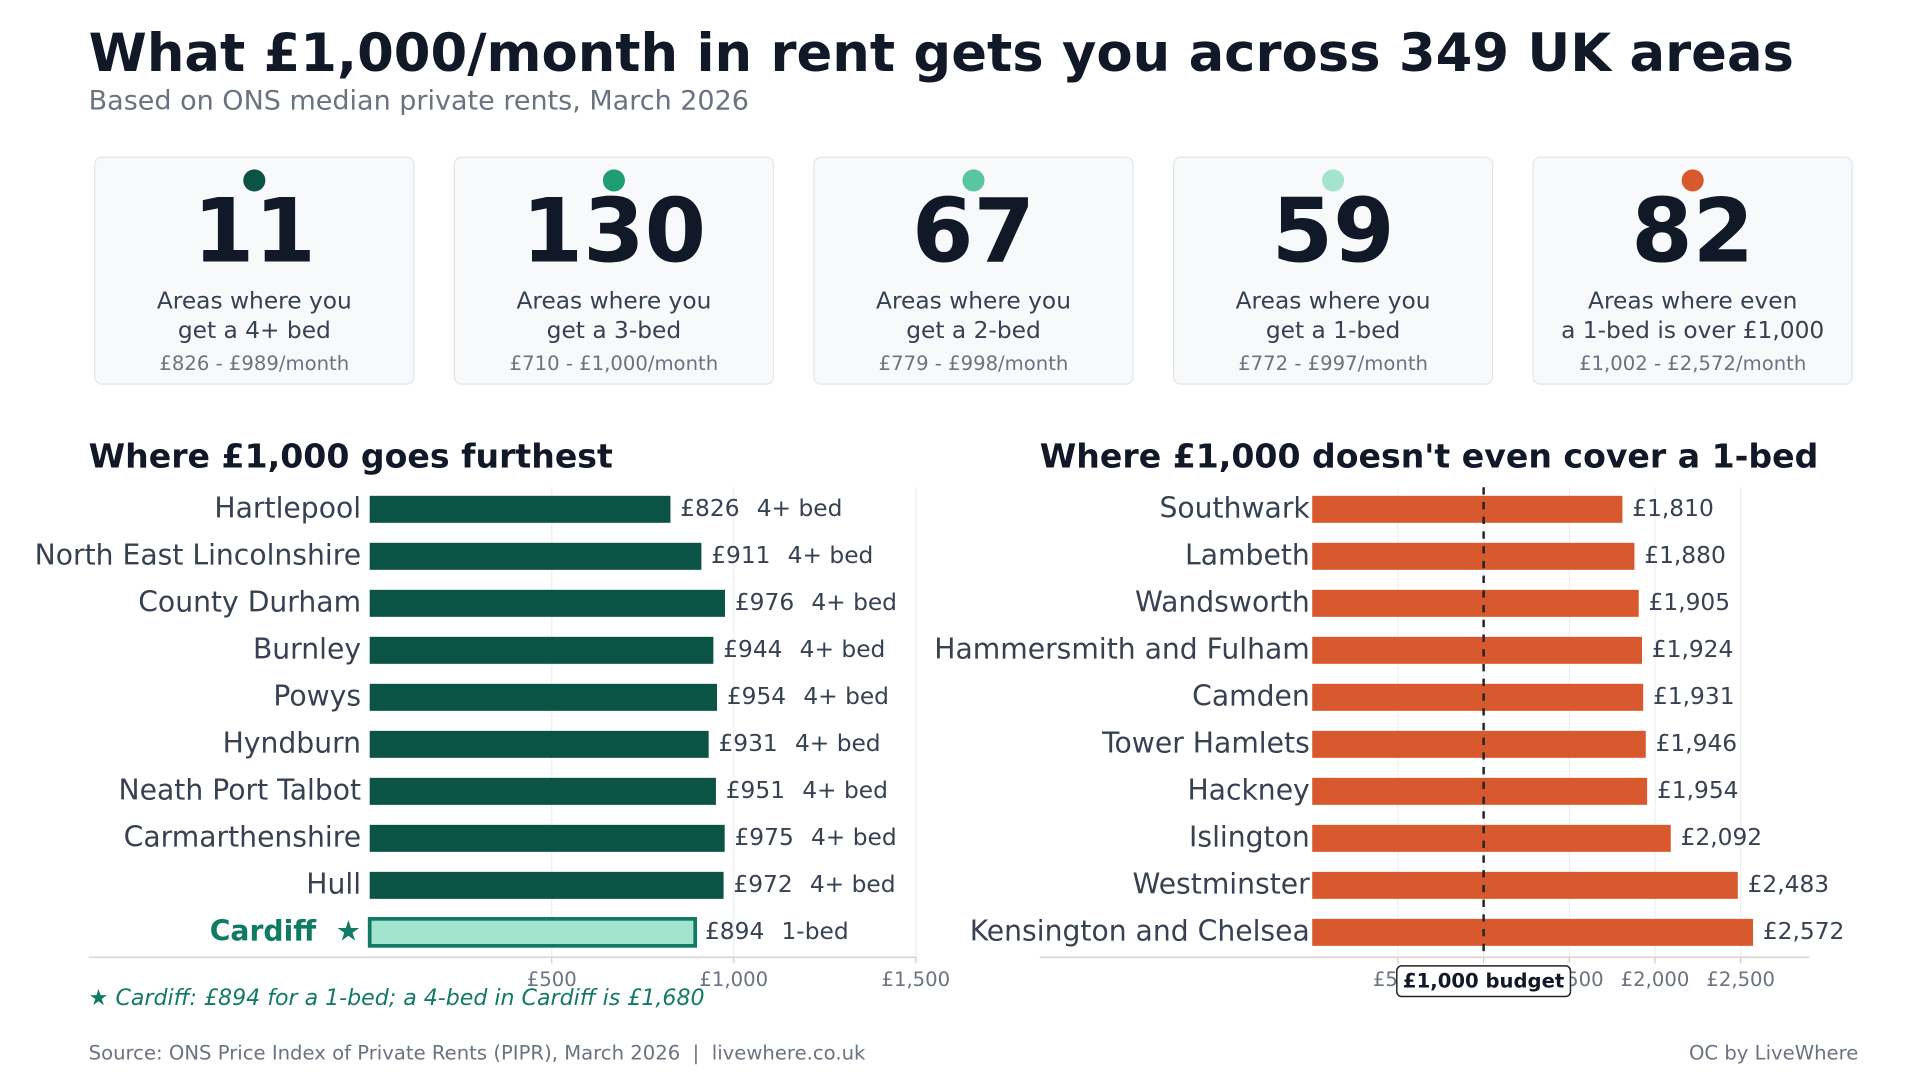 Image resolution: width=1920 pixels, height=1084 pixels. What do you see at coordinates (755, 790) in the screenshot?
I see `value-label: £951` at bounding box center [755, 790].